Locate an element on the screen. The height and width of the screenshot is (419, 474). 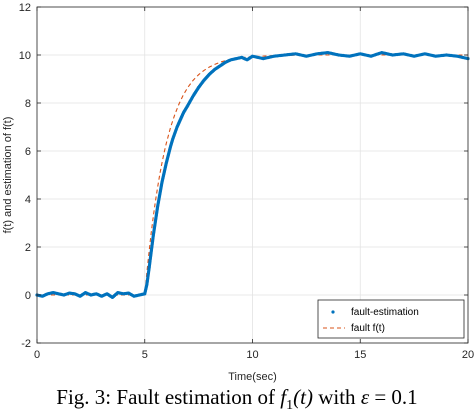
x-axis-label: Time(sec) is located at coordinates (252, 377).